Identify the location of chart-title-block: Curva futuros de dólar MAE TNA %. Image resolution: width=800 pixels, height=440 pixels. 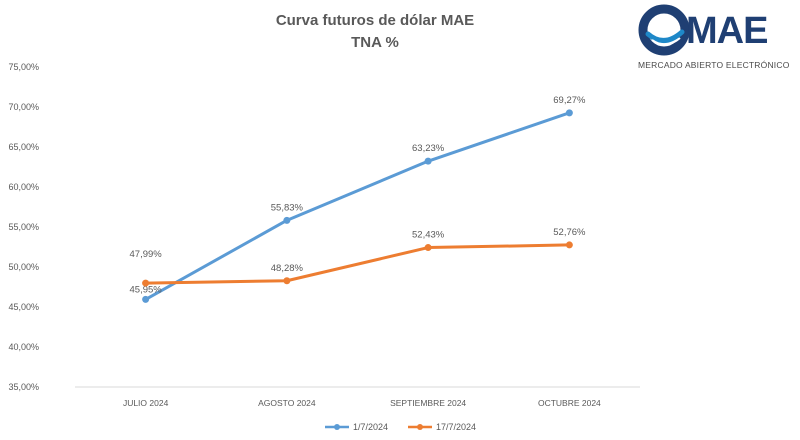
(375, 32).